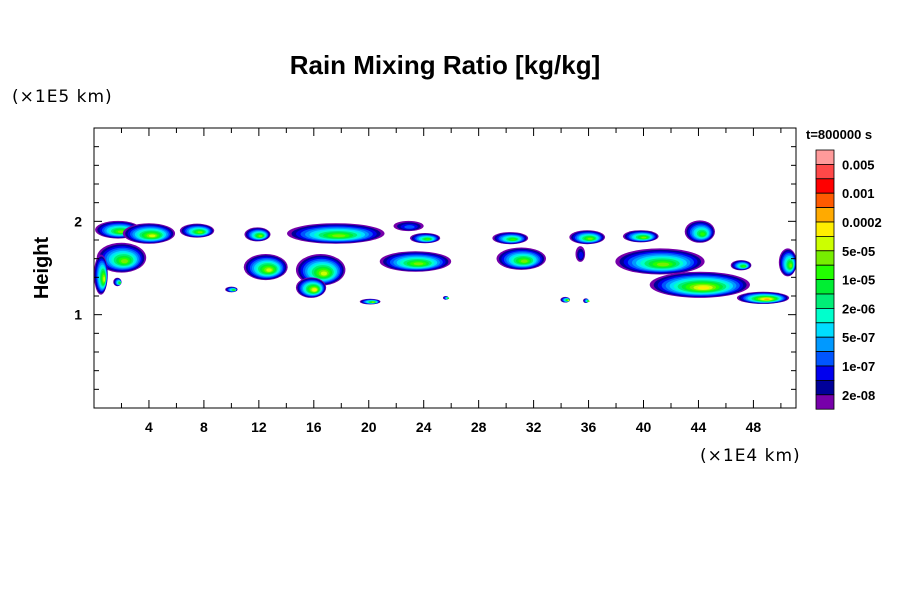 The height and width of the screenshot is (600, 900). Describe the element at coordinates (589, 427) in the screenshot. I see `x-tick-label: 36` at that location.